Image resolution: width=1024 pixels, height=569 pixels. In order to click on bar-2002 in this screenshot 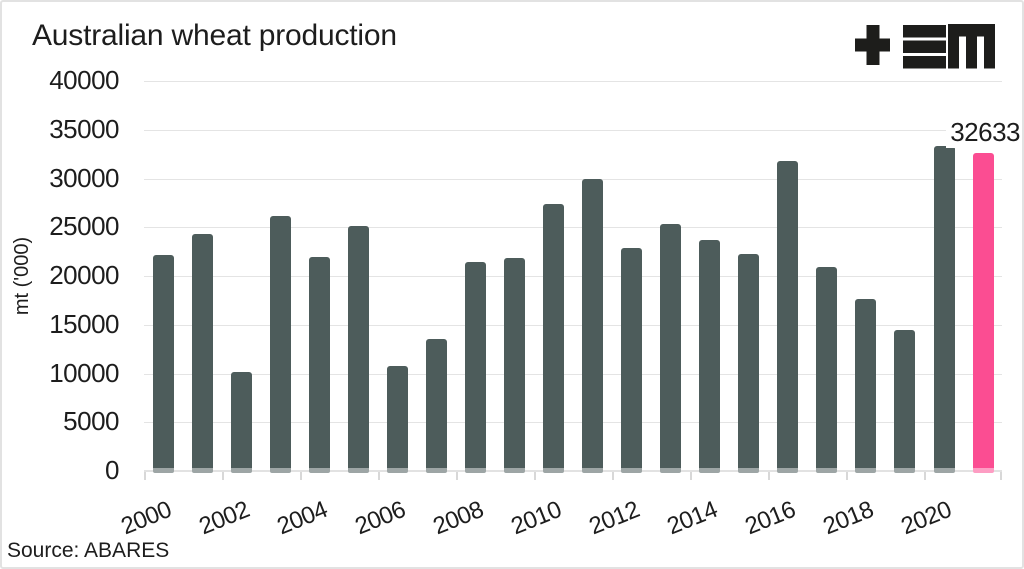, I will do `click(241, 422)`.